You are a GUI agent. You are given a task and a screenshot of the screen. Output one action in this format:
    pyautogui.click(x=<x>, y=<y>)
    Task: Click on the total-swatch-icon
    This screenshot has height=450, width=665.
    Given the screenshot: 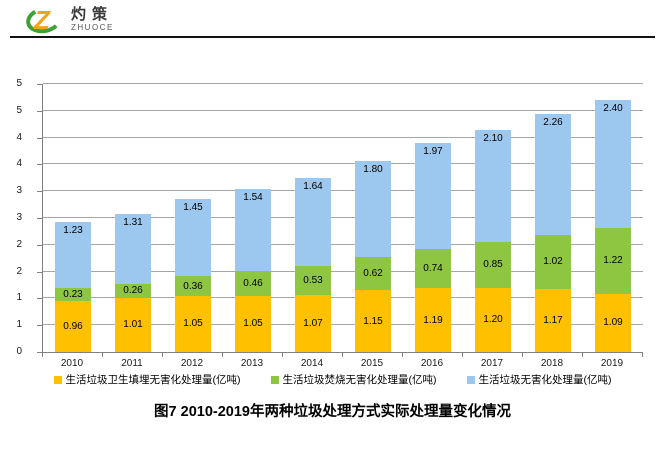 What is the action you would take?
    pyautogui.click(x=470, y=379)
    